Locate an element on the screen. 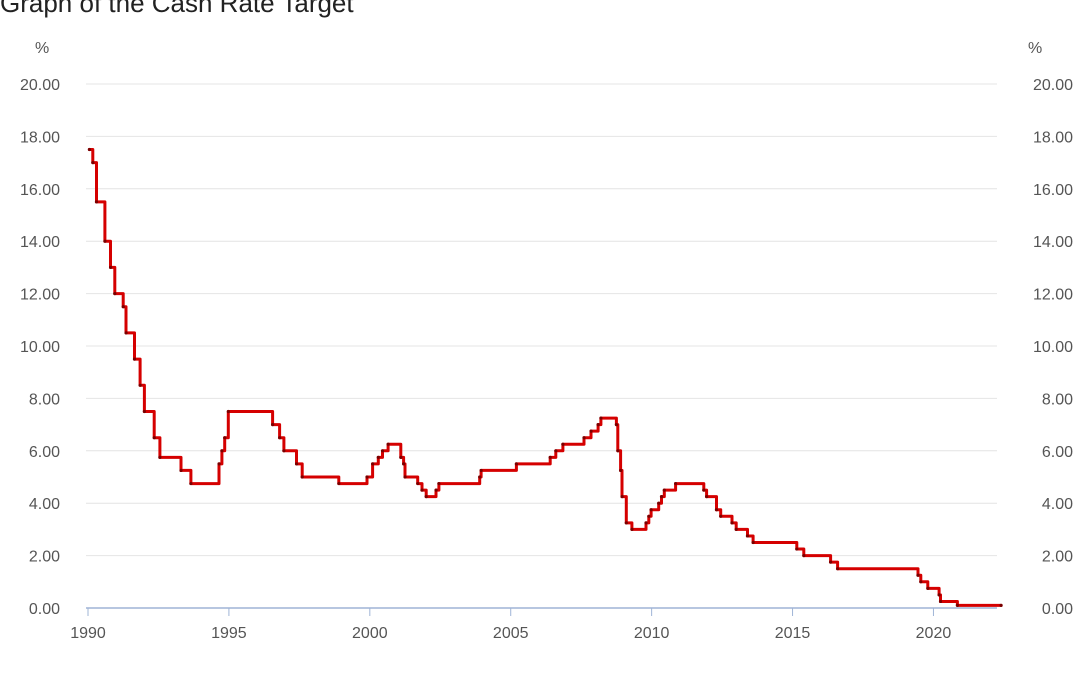 This screenshot has width=1080, height=675. x-tick-label: 2015 is located at coordinates (793, 633).